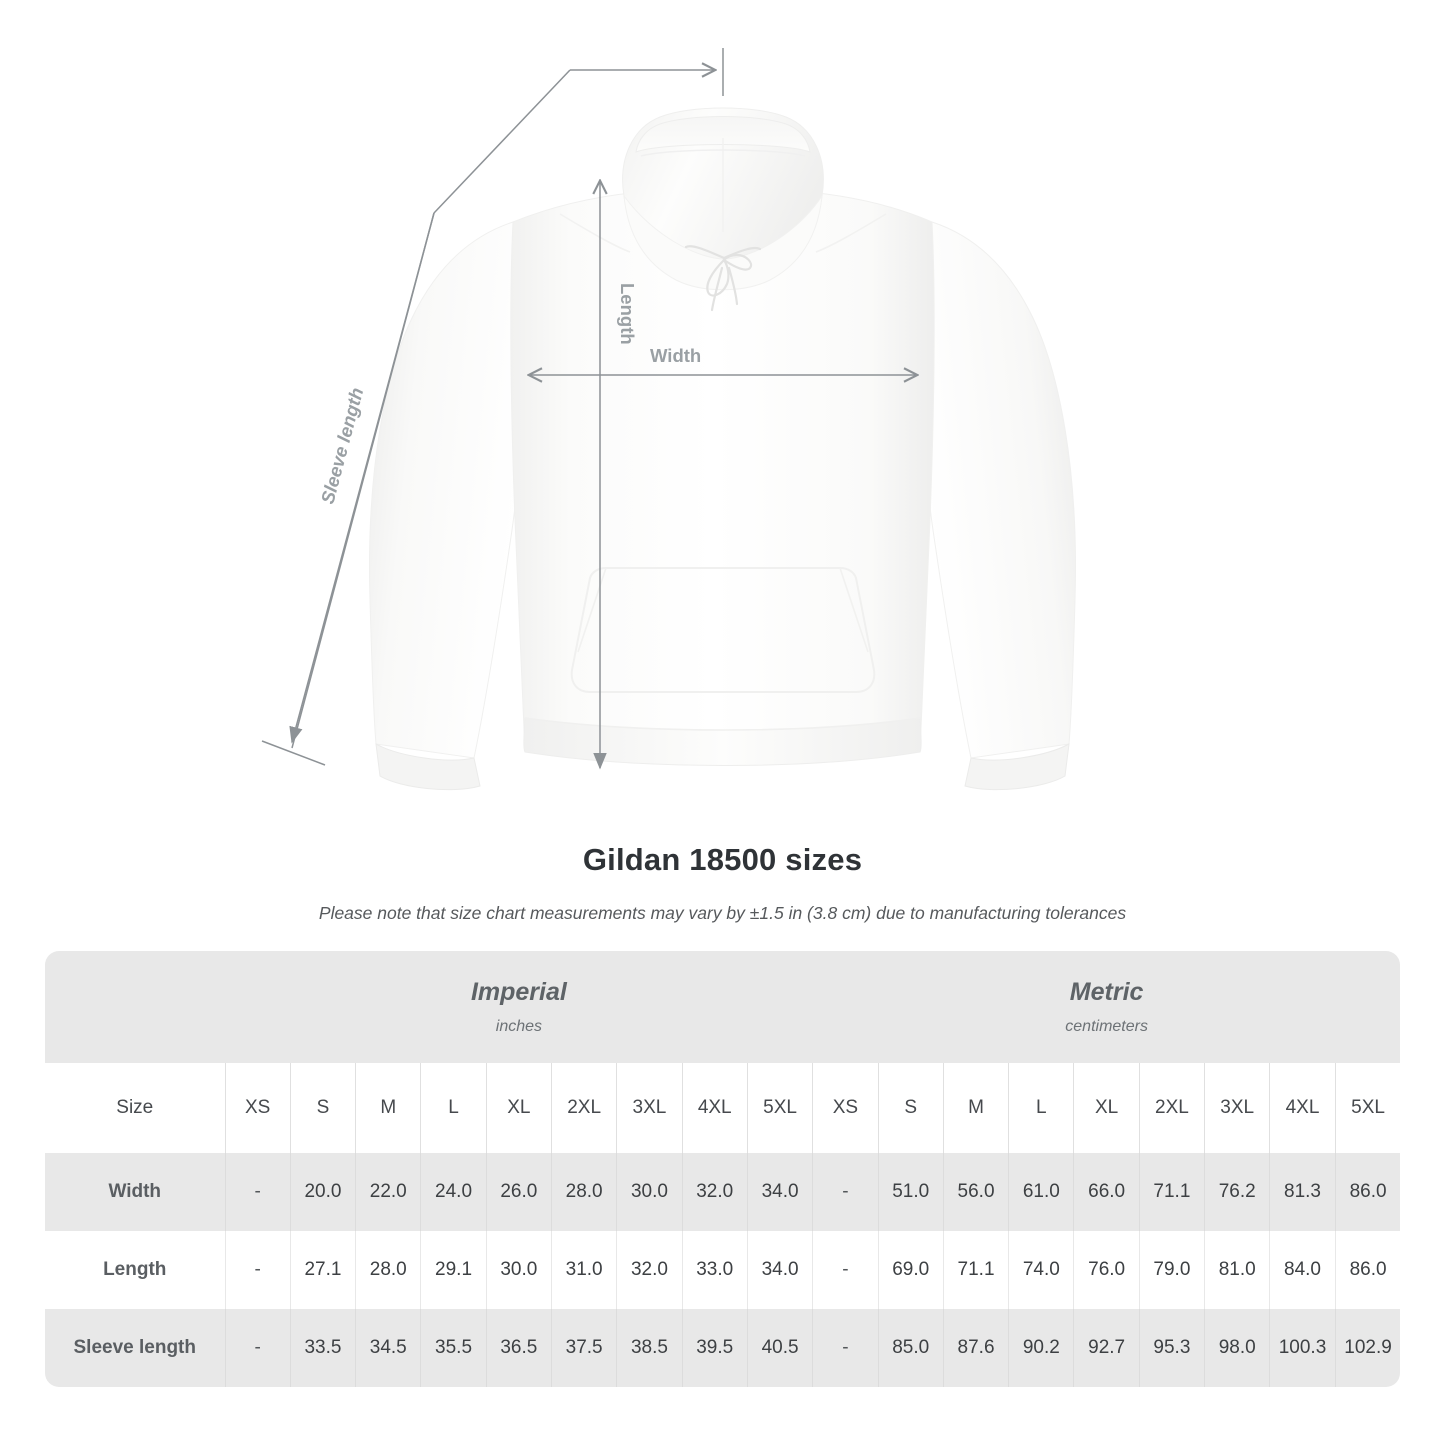  Describe the element at coordinates (519, 1007) in the screenshot. I see `unit-group-imperial: Imperial inches` at that location.